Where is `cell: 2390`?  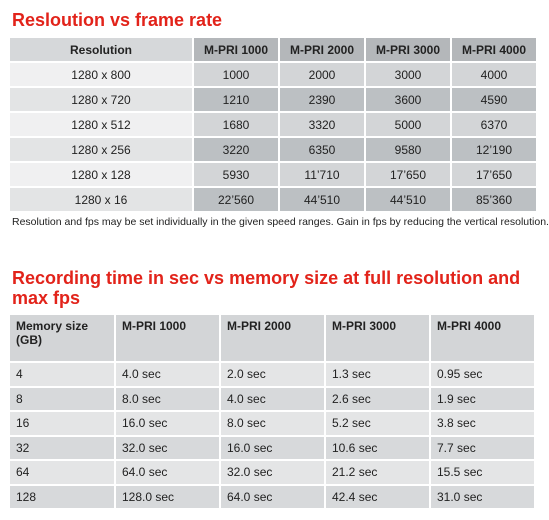
cell: 2390 is located at coordinates (322, 99).